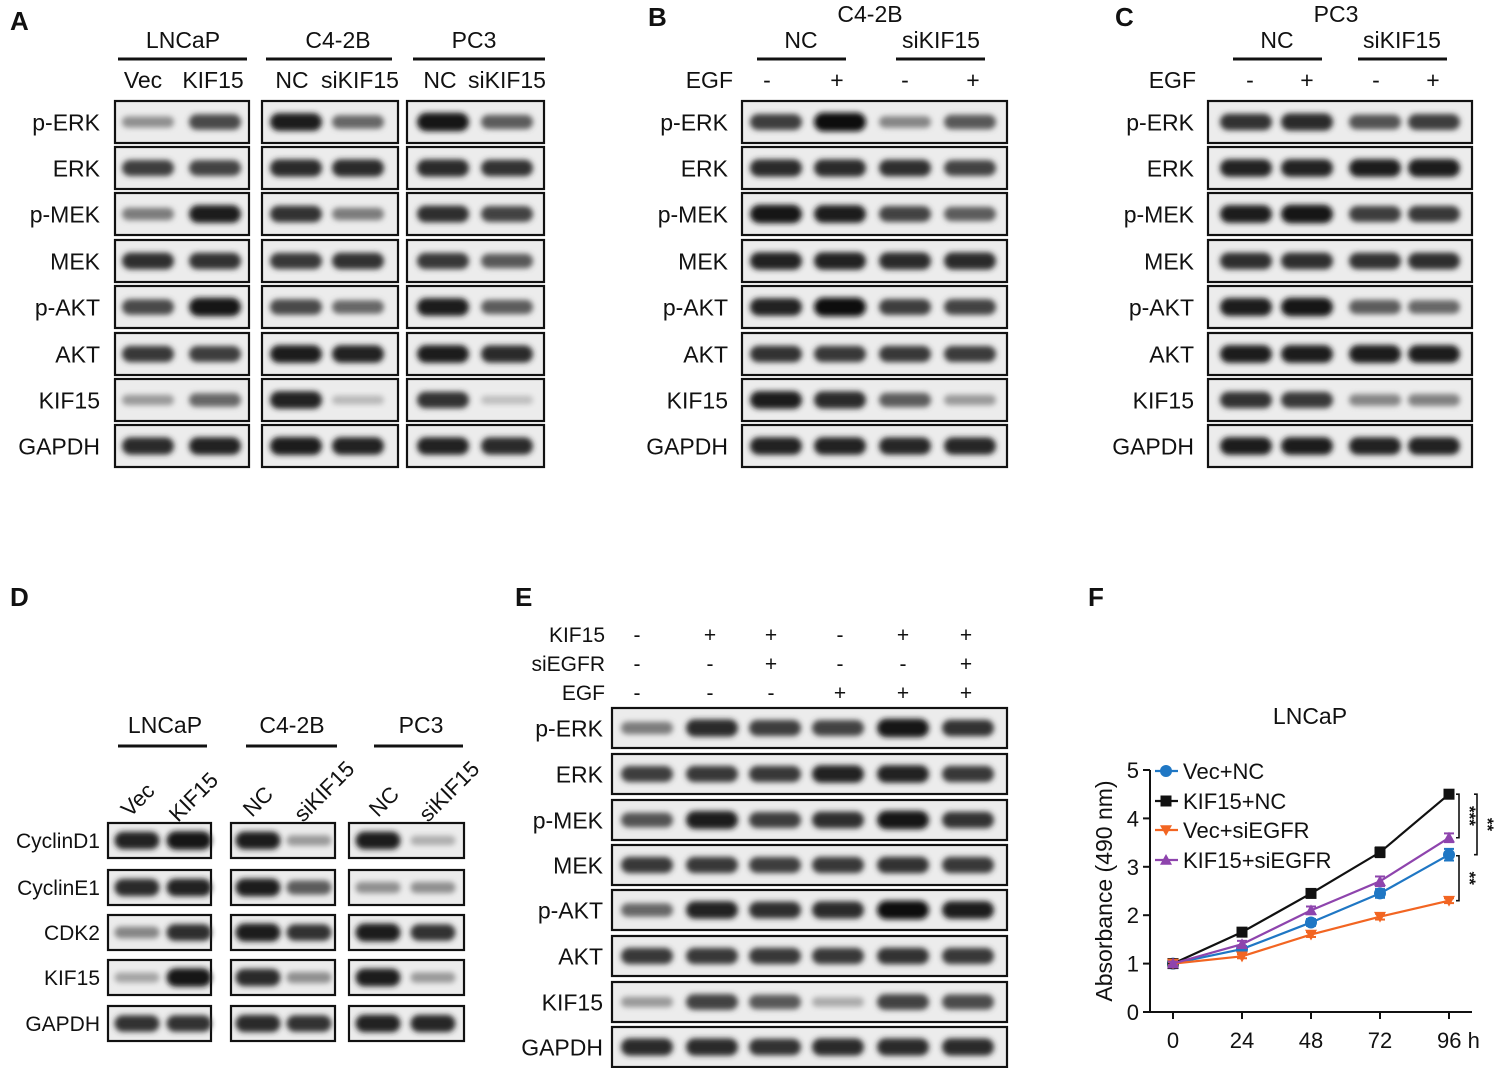 The image size is (1495, 1068). What do you see at coordinates (580, 774) in the screenshot?
I see `row-label-erk: ERK` at bounding box center [580, 774].